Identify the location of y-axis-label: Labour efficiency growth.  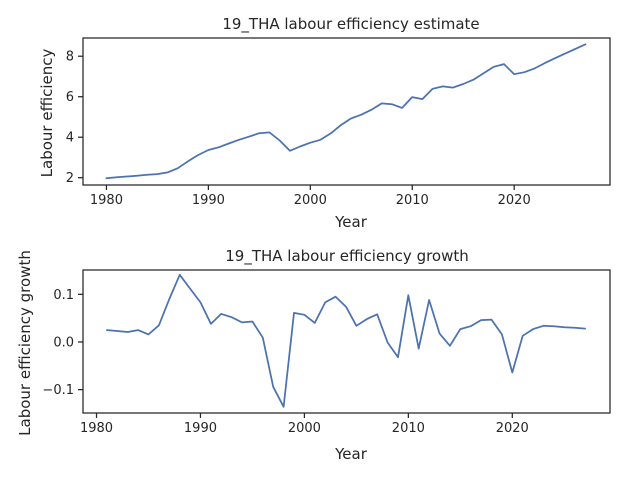
(25, 343).